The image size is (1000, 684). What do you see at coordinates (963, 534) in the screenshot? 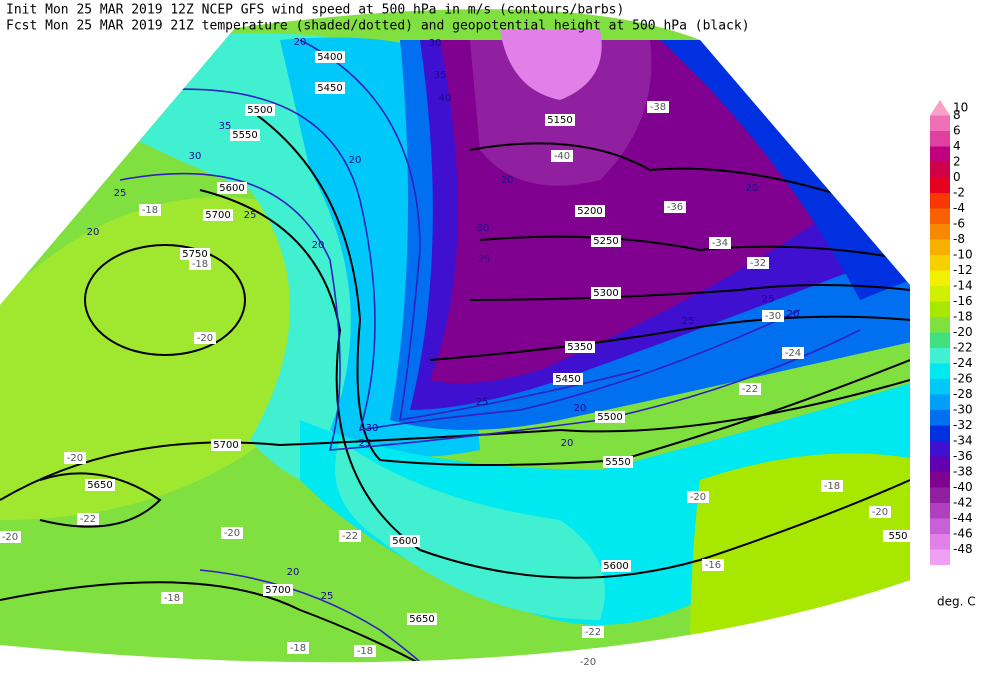
I see `legend-label: -46` at bounding box center [963, 534].